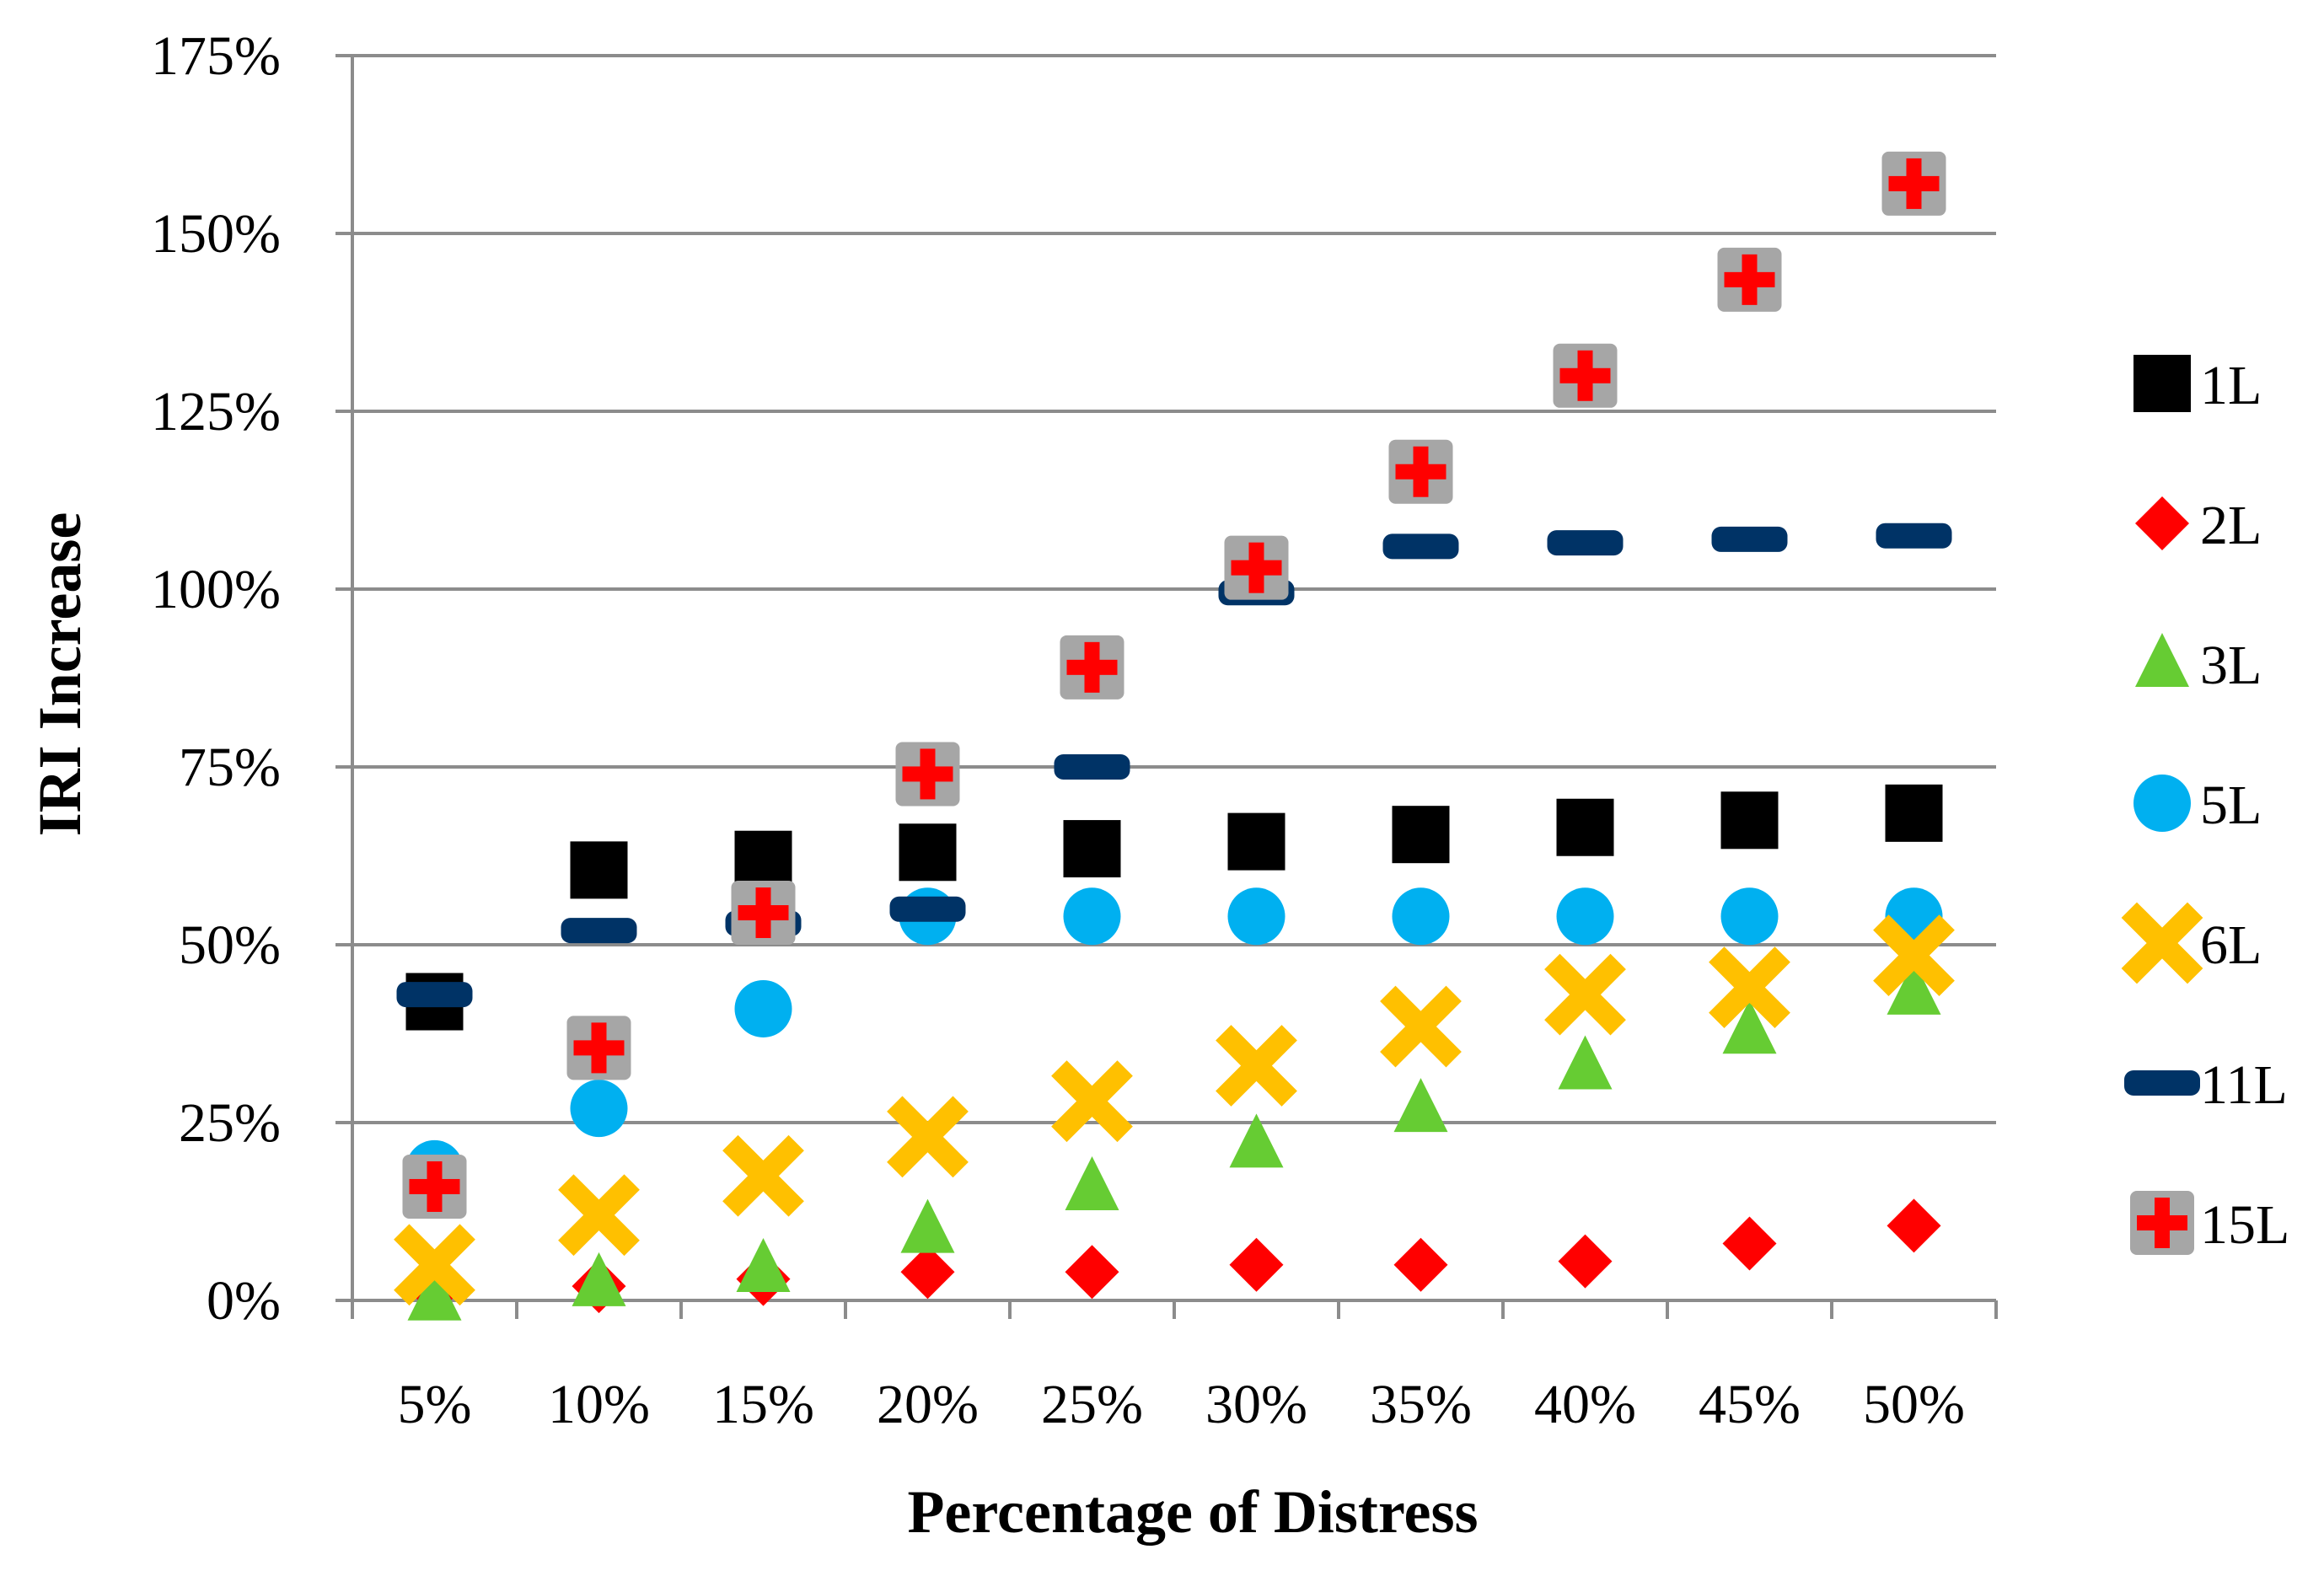 Image resolution: width=2324 pixels, height=1576 pixels. What do you see at coordinates (1914, 1404) in the screenshot?
I see `x-tick-label: 50%` at bounding box center [1914, 1404].